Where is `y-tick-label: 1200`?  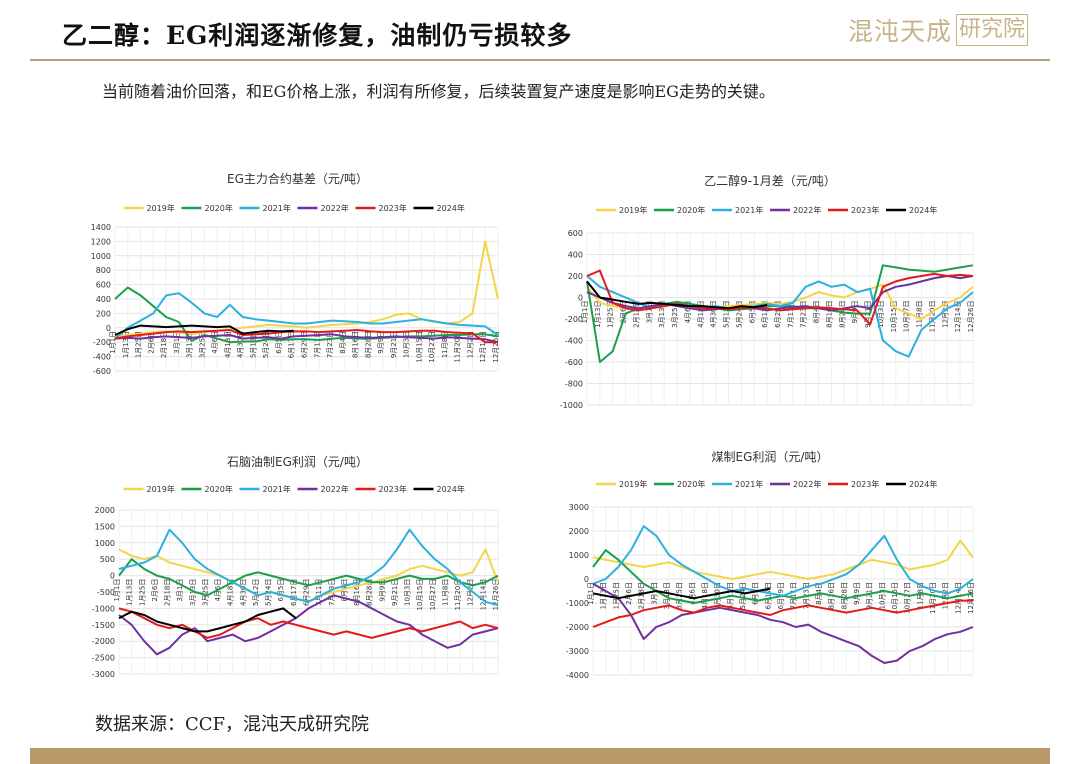
y-tick-label: 1200 is located at coordinates (101, 241).